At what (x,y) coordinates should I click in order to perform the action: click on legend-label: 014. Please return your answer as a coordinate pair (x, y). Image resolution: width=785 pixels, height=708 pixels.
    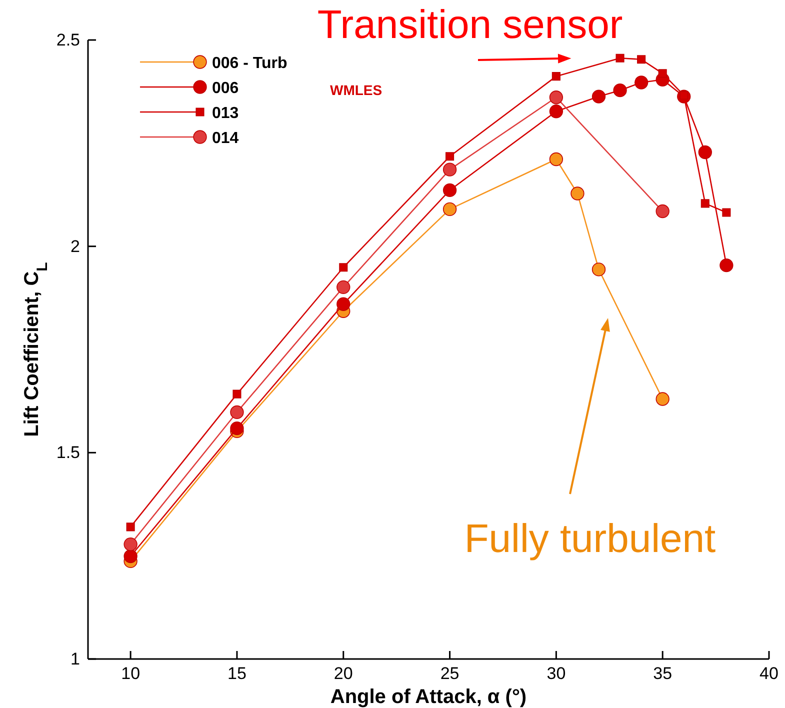
    Looking at the image, I should click on (225, 138).